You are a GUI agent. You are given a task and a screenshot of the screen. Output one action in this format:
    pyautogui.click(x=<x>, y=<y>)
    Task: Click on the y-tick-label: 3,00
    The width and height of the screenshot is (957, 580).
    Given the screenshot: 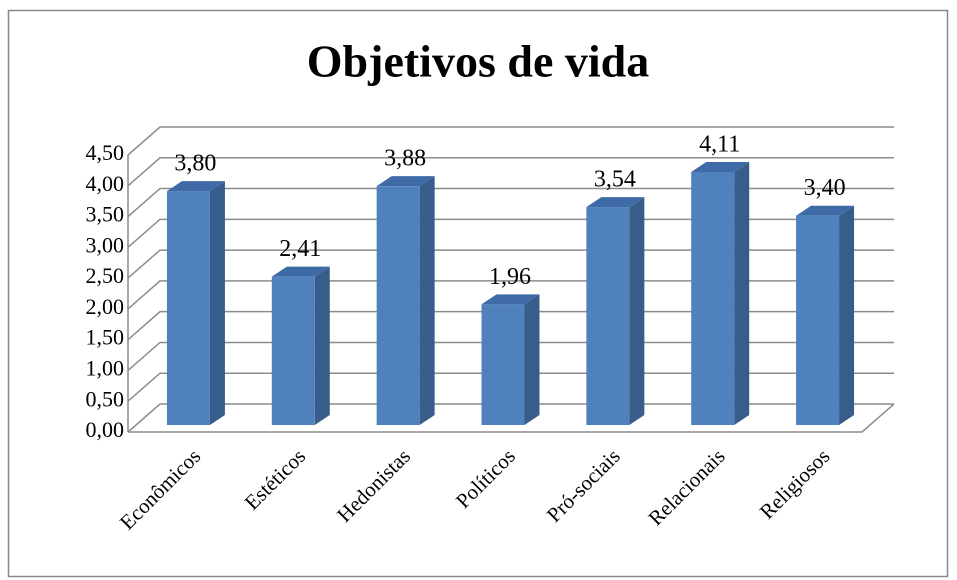 What is the action you would take?
    pyautogui.click(x=105, y=244)
    